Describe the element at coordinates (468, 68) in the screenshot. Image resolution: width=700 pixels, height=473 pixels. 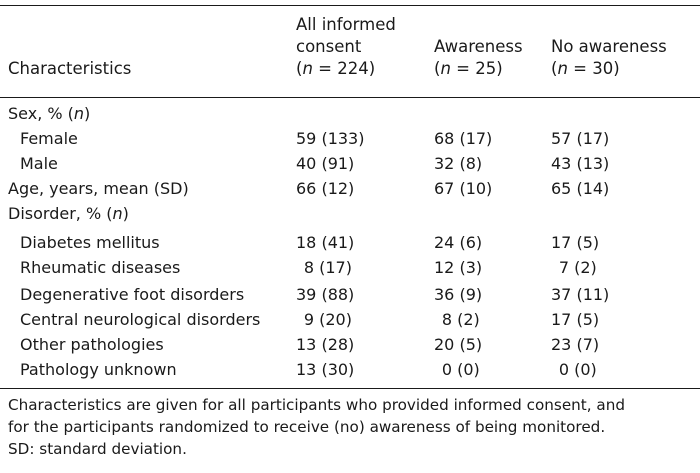
I see `header-col2-n: (n = 25)` at that location.